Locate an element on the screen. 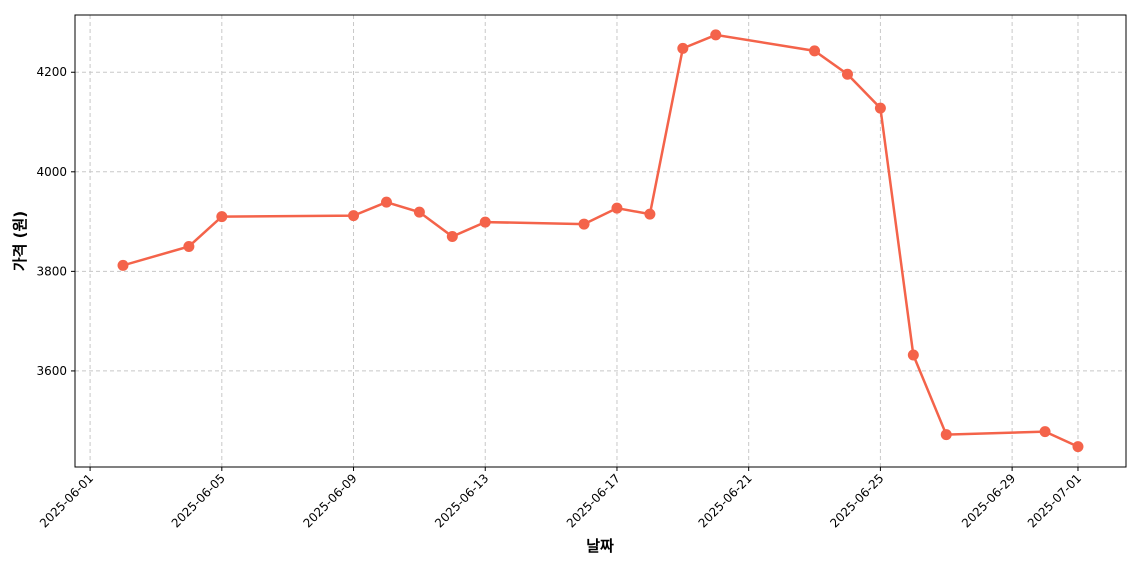  x-tick-label: 2025-06-29 is located at coordinates (988, 500).